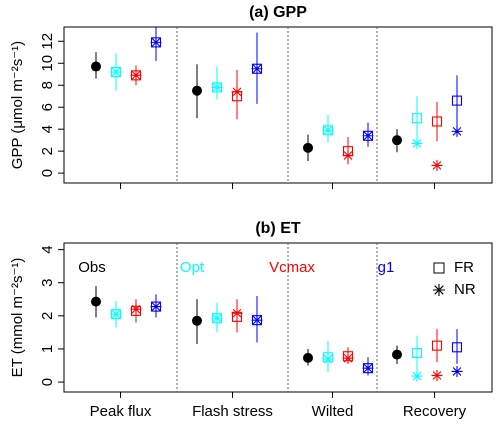 The width and height of the screenshot is (500, 424). What do you see at coordinates (292, 267) in the screenshot?
I see `legend-label: Vcmax` at bounding box center [292, 267].